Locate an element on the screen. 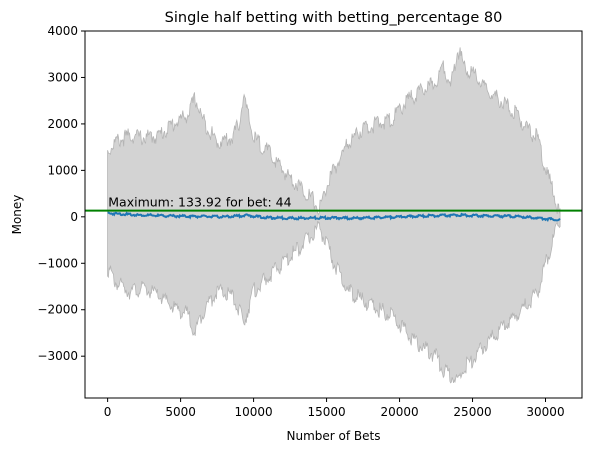 The width and height of the screenshot is (592, 453). x-tick-label: 0 is located at coordinates (108, 412).